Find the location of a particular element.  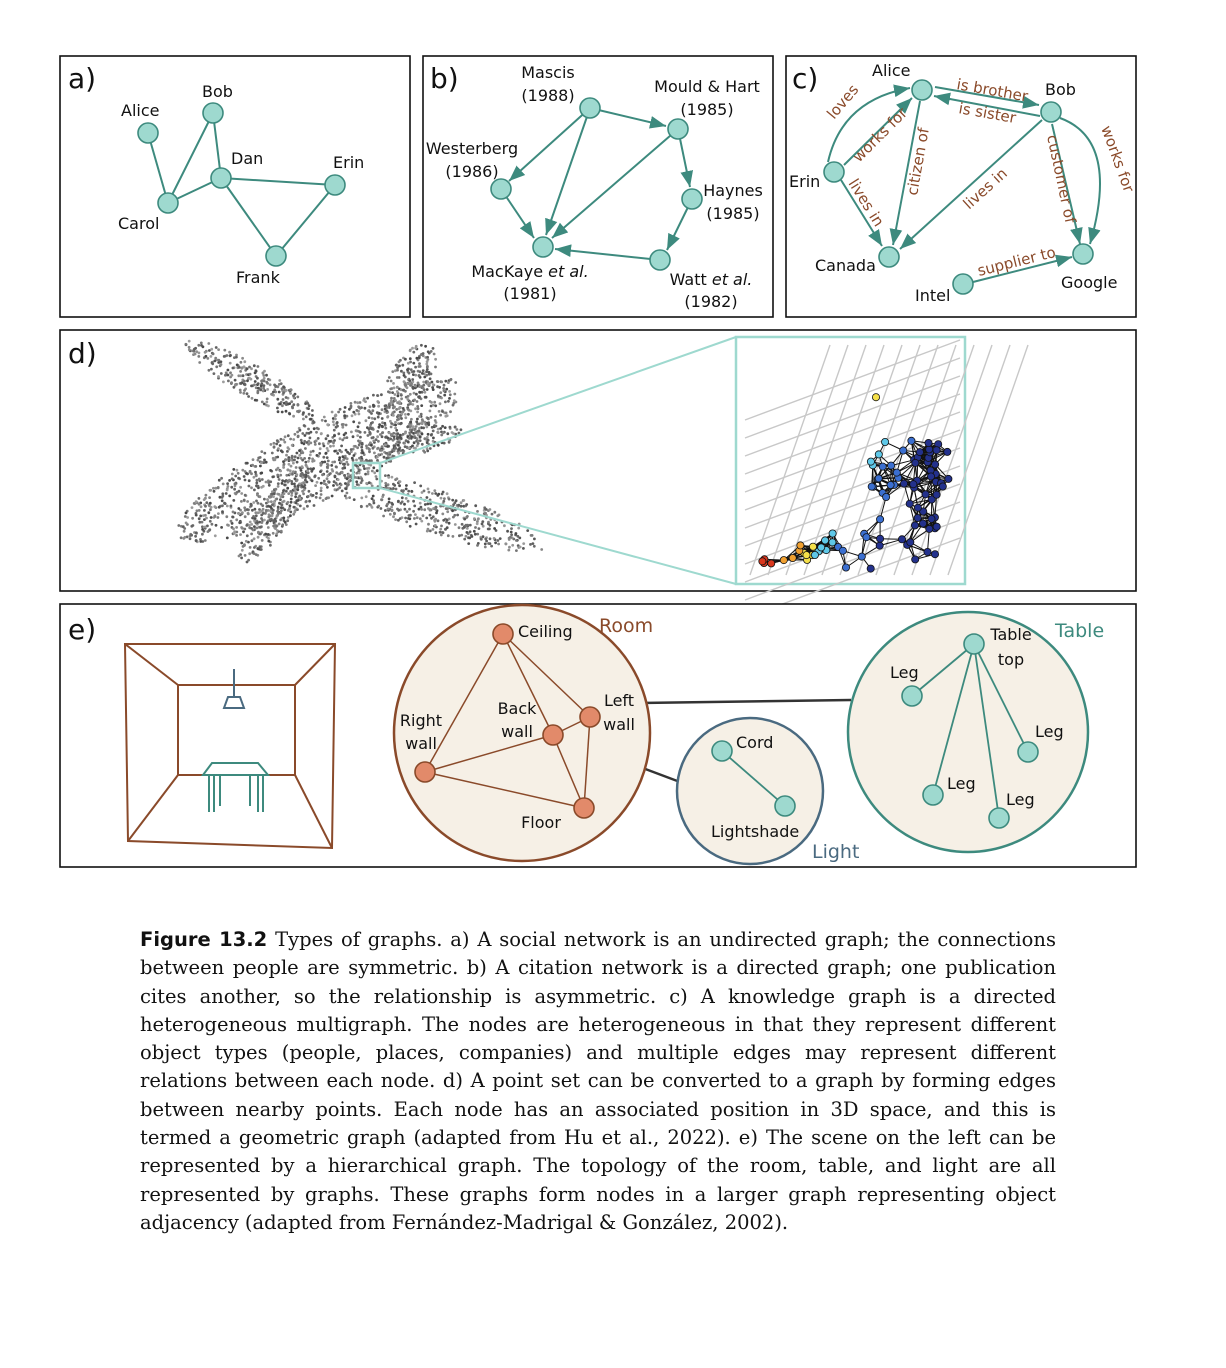

edge-intel-supplier-google is located at coordinates (1022, 268).